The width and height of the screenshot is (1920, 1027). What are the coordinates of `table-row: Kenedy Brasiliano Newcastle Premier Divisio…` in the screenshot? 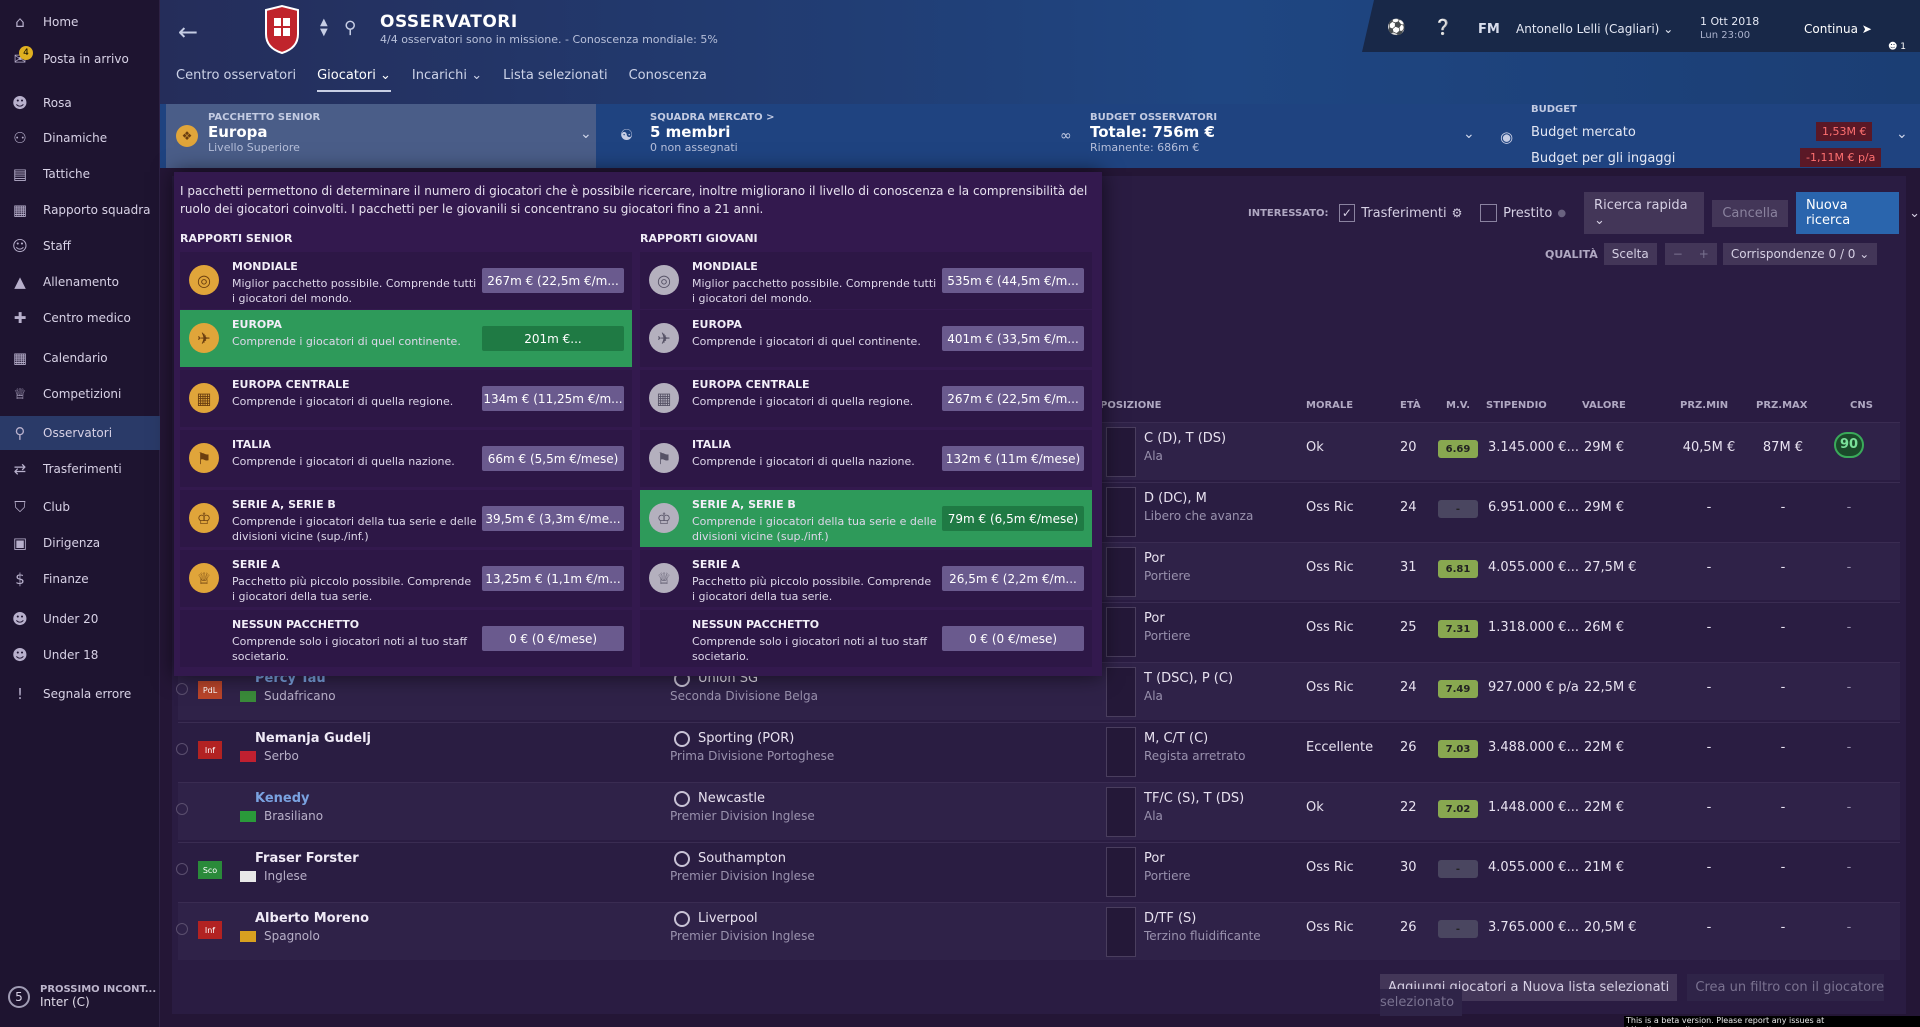 It's located at (1038, 811).